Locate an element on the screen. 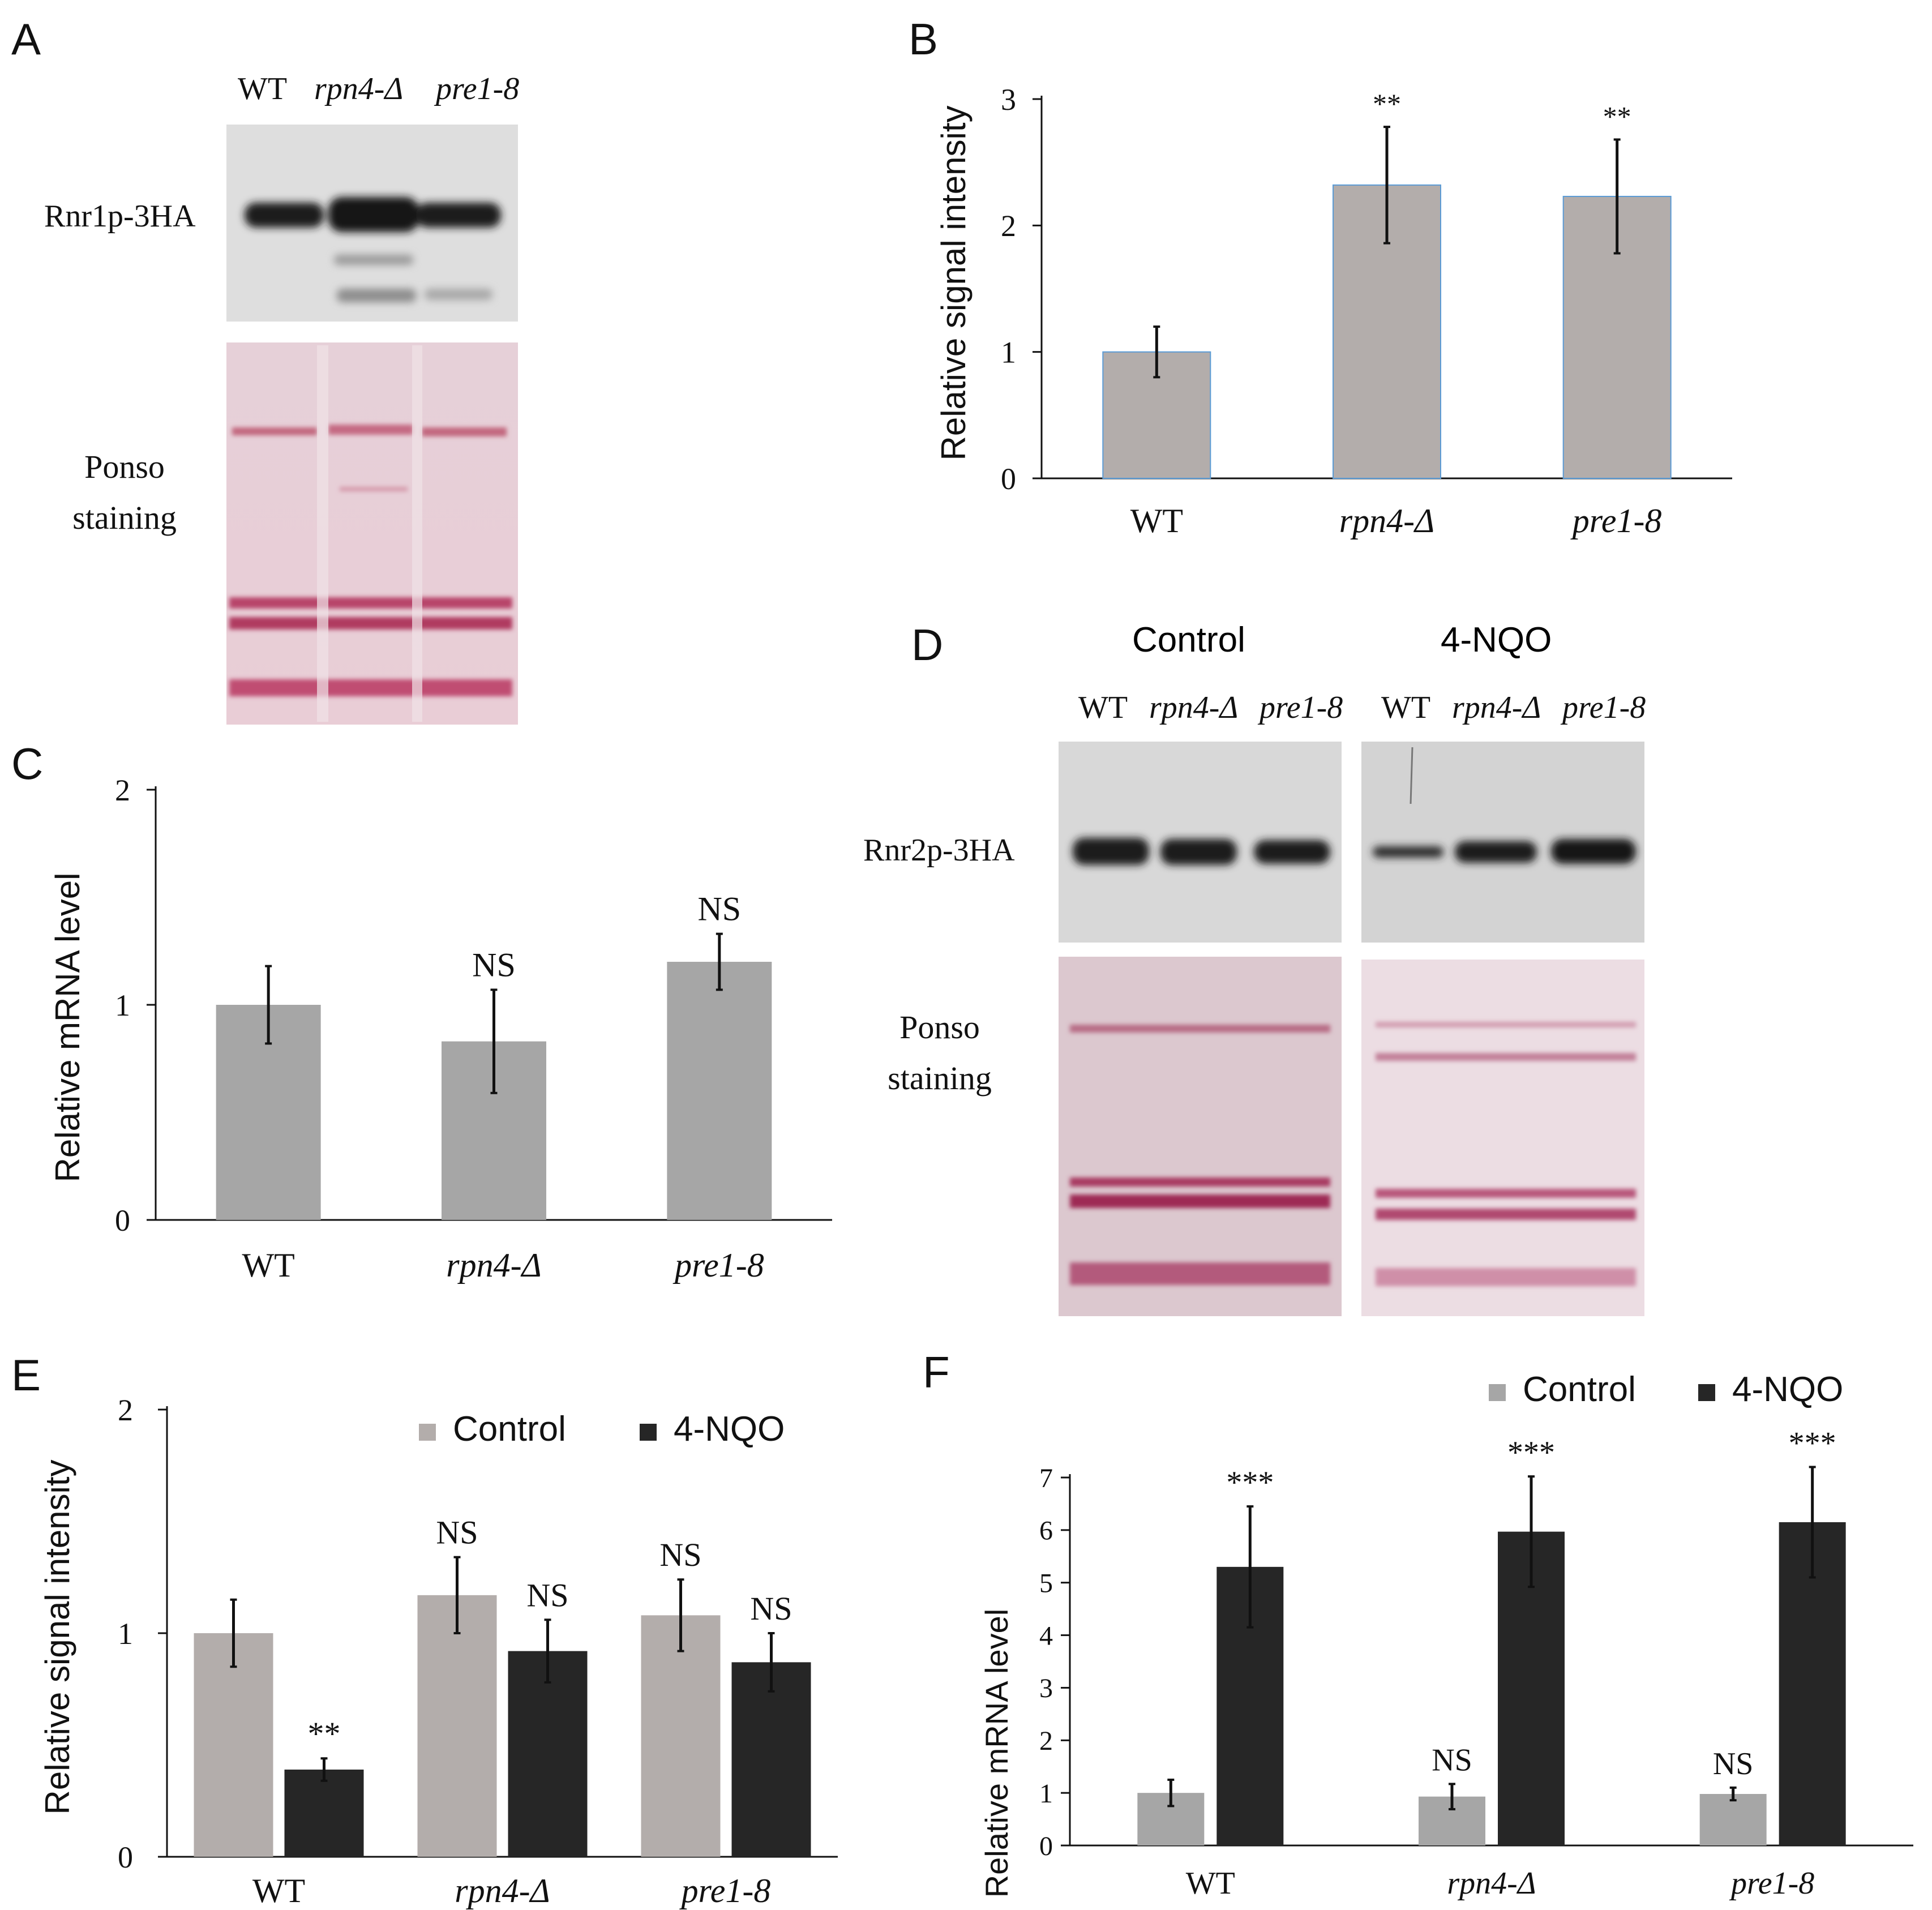  stain-label-d: Ponso staining is located at coordinates (940, 1053).